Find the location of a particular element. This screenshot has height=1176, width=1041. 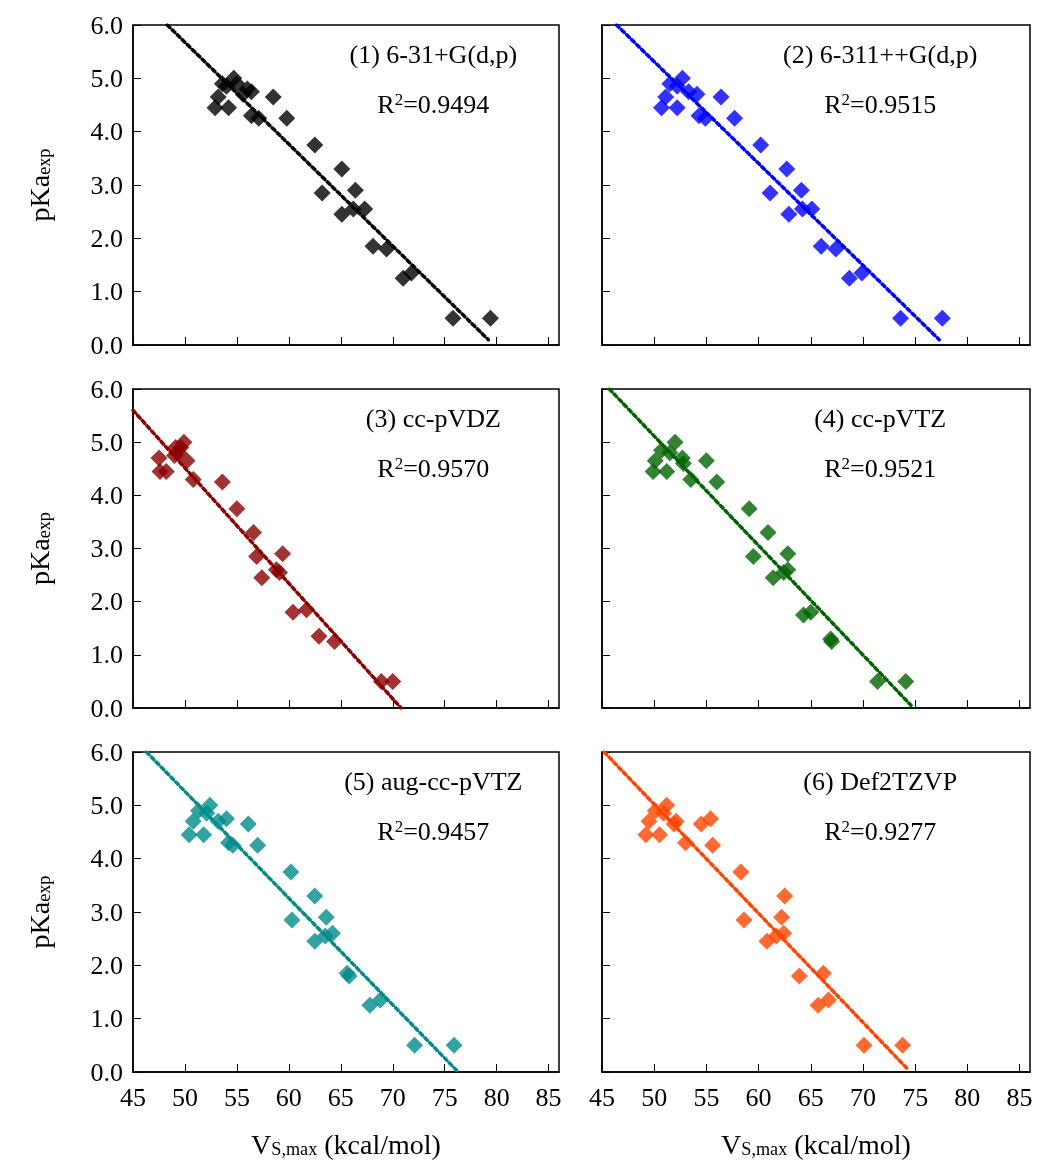

annotation: (5) aug-cc-pVTZ is located at coordinates (433, 781).